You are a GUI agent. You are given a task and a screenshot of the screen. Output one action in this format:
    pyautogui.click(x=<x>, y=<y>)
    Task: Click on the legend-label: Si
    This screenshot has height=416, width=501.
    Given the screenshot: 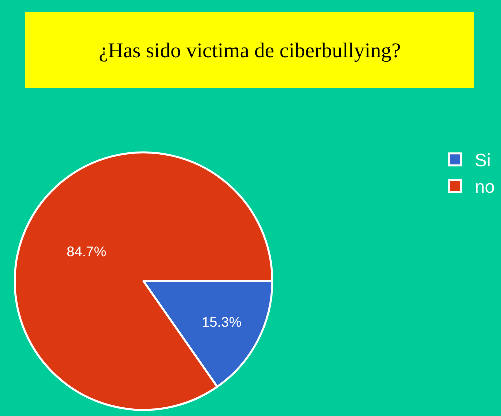 What is the action you would take?
    pyautogui.click(x=483, y=160)
    